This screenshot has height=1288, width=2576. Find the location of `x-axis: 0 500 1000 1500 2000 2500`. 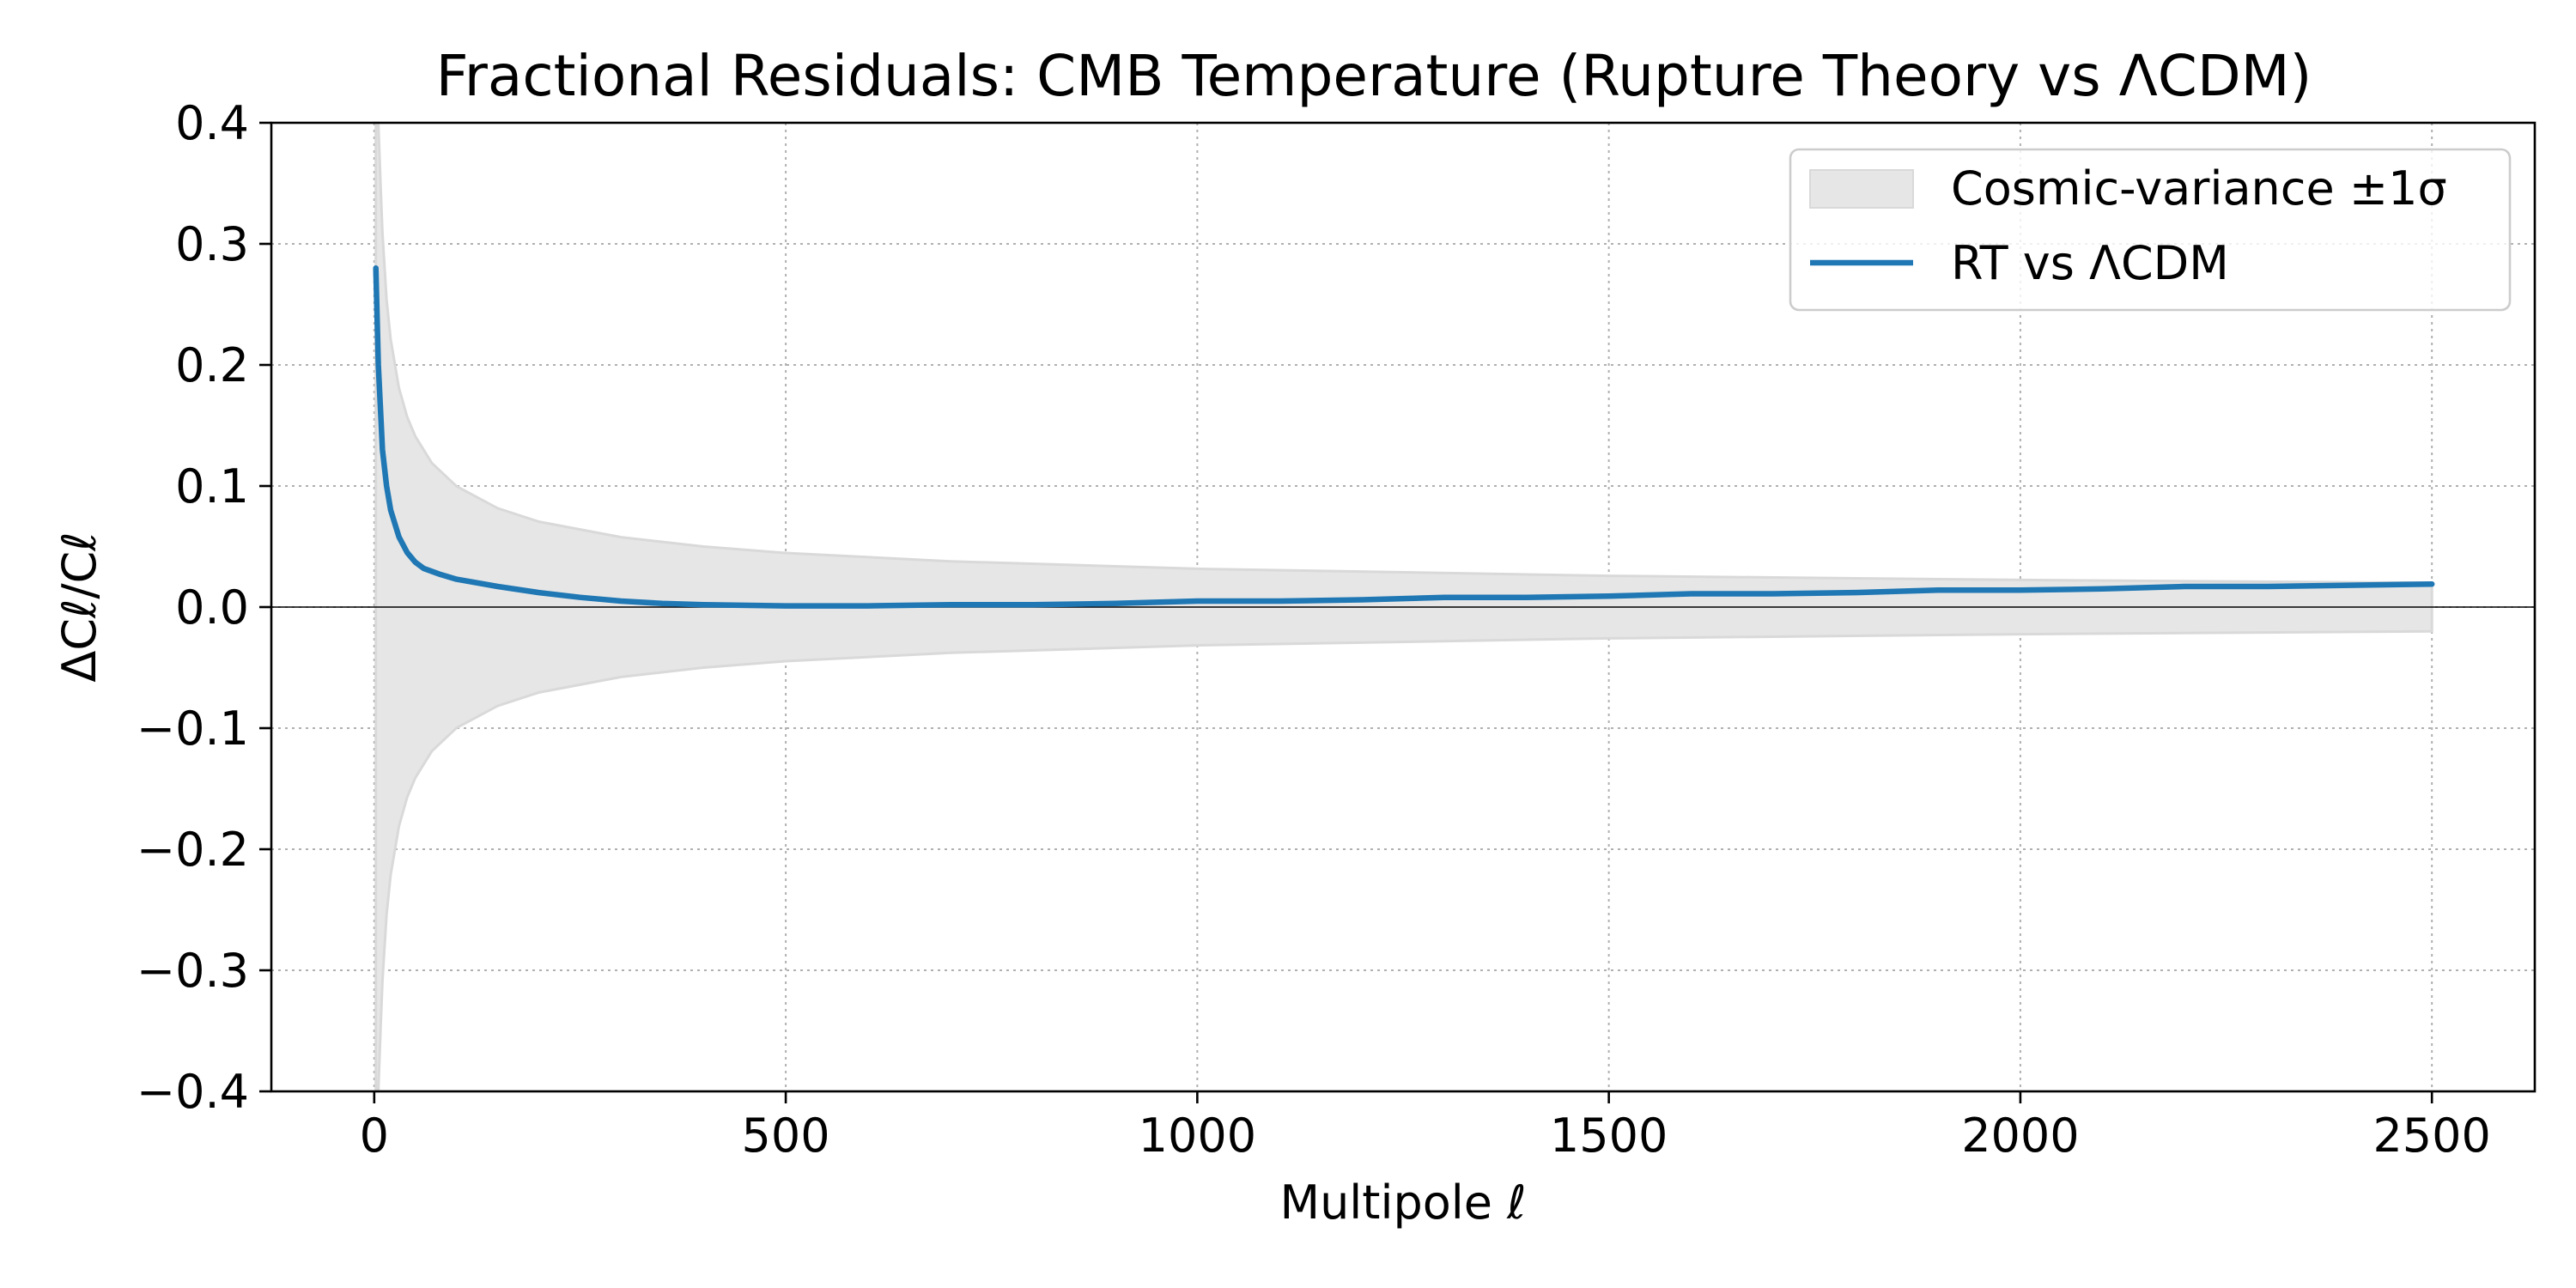

x-axis: 0 500 1000 1500 2000 2500 is located at coordinates (1426, 1127).